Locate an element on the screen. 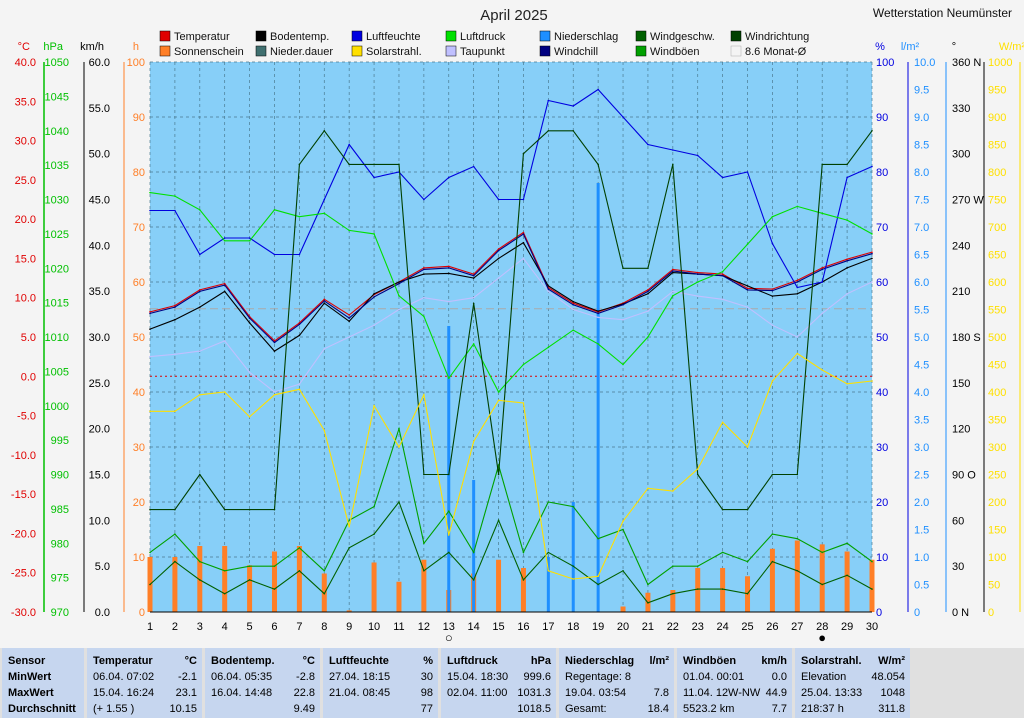 Image resolution: width=1024 pixels, height=718 pixels. tick-label-sun: 20 is located at coordinates (139, 503).